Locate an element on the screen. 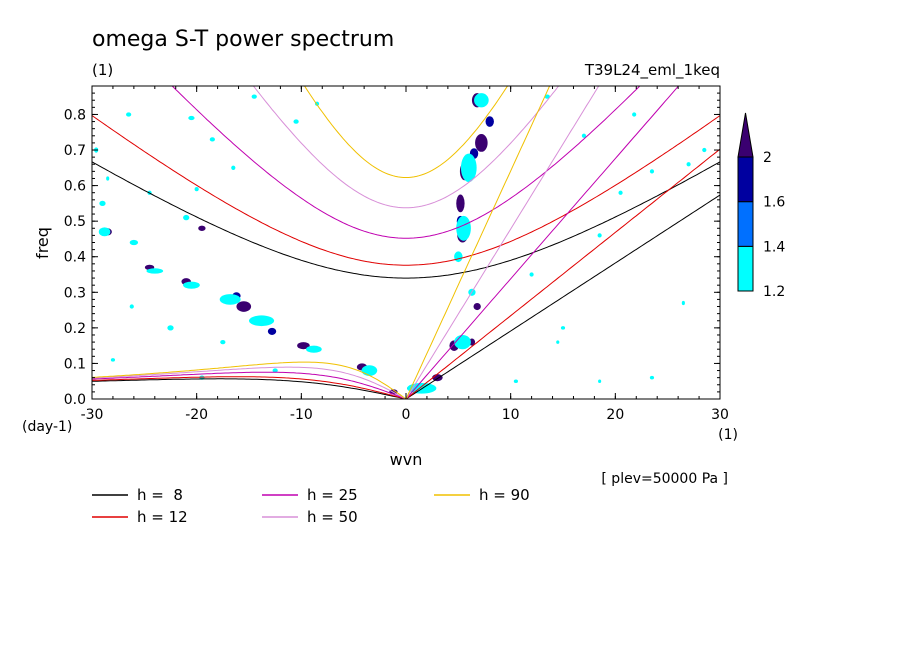 The width and height of the screenshot is (904, 654). y-tick-label: 0.4 is located at coordinates (75, 258).